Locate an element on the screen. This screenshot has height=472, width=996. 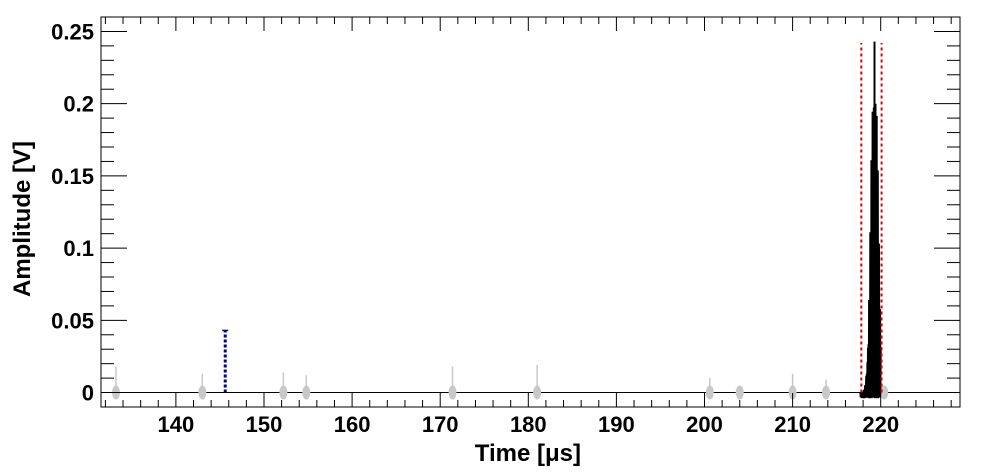
x-tick-label: 190 is located at coordinates (616, 424).